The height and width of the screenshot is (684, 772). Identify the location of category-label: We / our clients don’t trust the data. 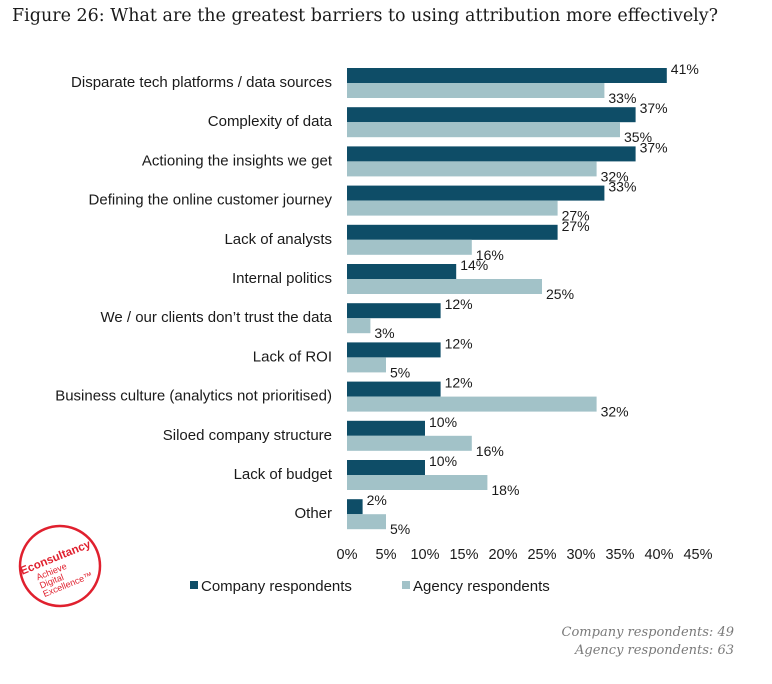
(216, 317).